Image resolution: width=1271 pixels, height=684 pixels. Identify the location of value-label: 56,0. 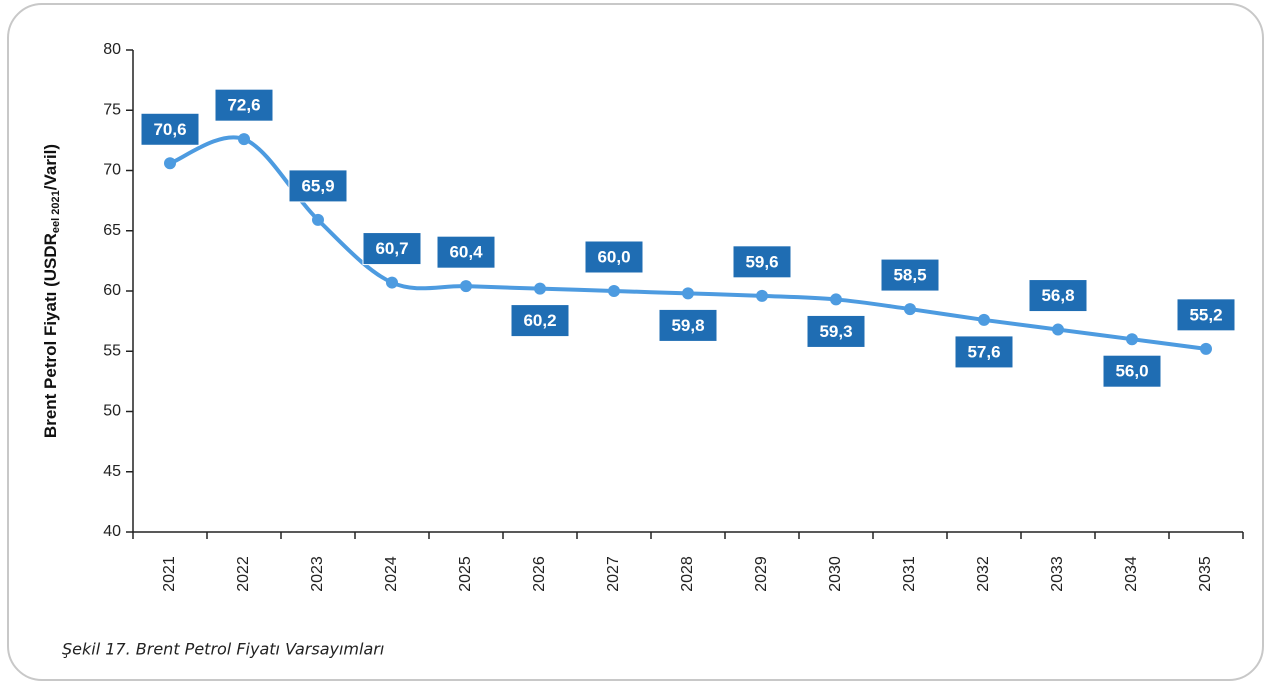
(1131, 371).